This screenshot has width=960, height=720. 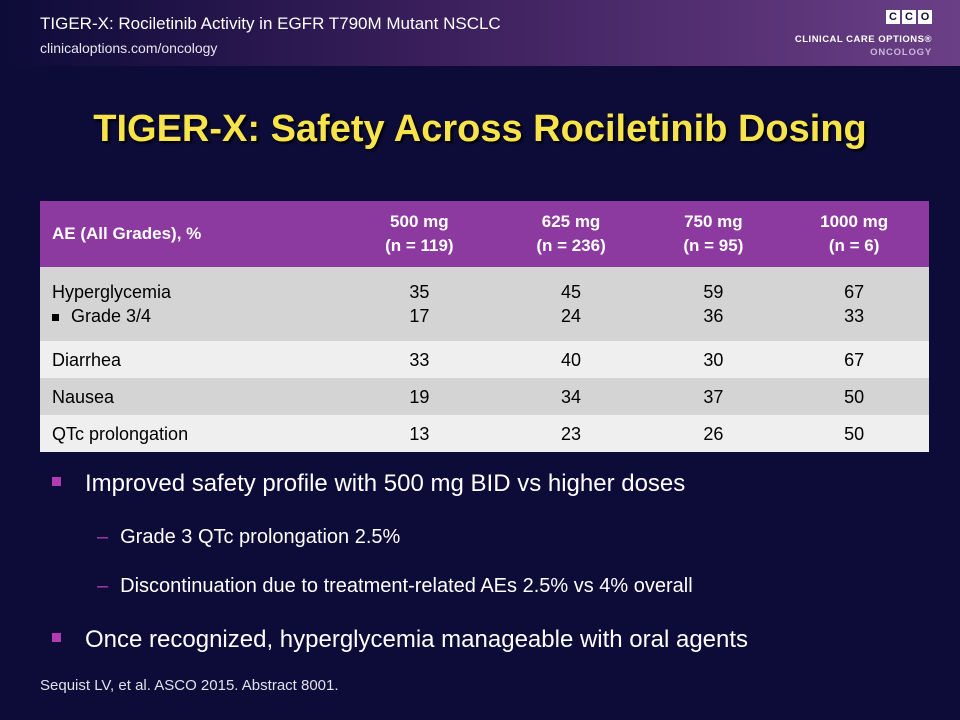 I want to click on table-cell: 67, so click(x=854, y=359).